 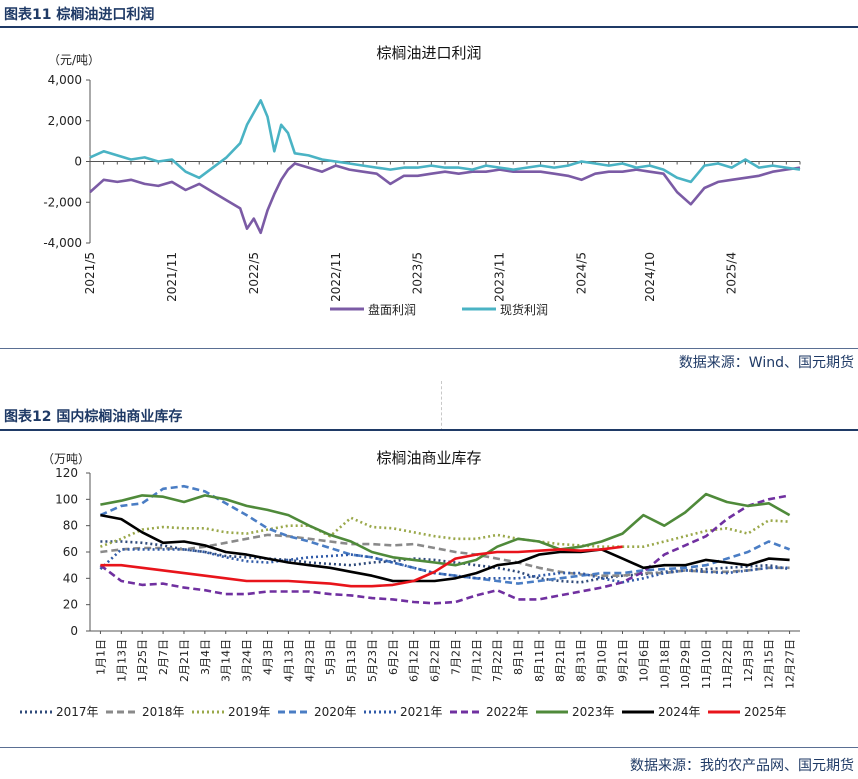 I want to click on chart2-x-tick-label: 1月25日, so click(x=142, y=660).